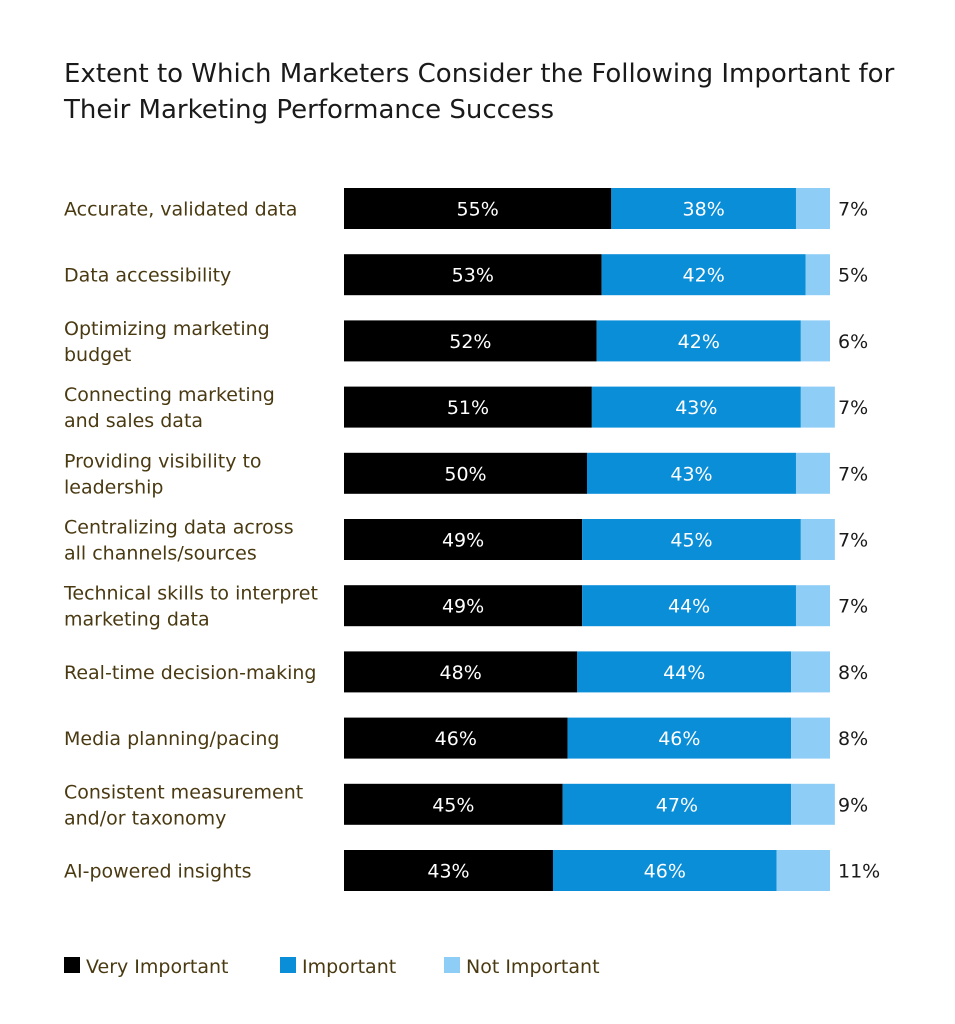 This screenshot has height=1024, width=955. What do you see at coordinates (157, 967) in the screenshot?
I see `legend-label: Very Important` at bounding box center [157, 967].